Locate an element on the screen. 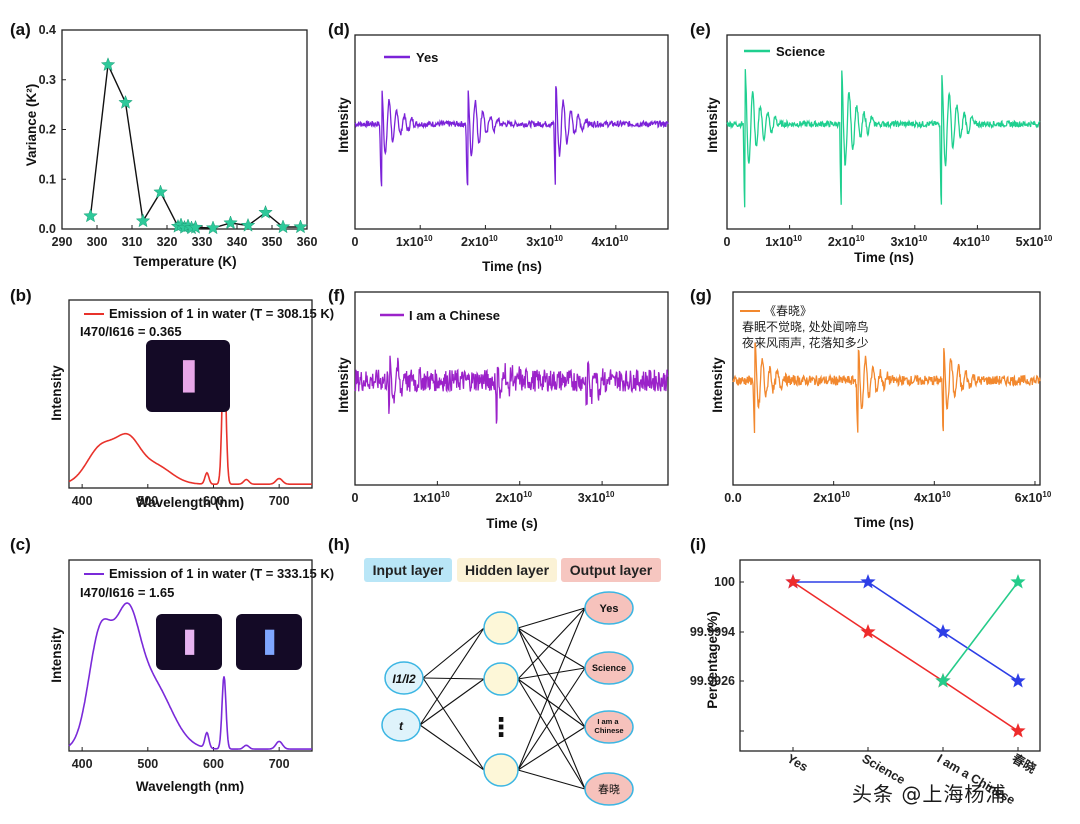 This screenshot has width=1080, height=824. output-node-chinese is located at coordinates (609, 727).